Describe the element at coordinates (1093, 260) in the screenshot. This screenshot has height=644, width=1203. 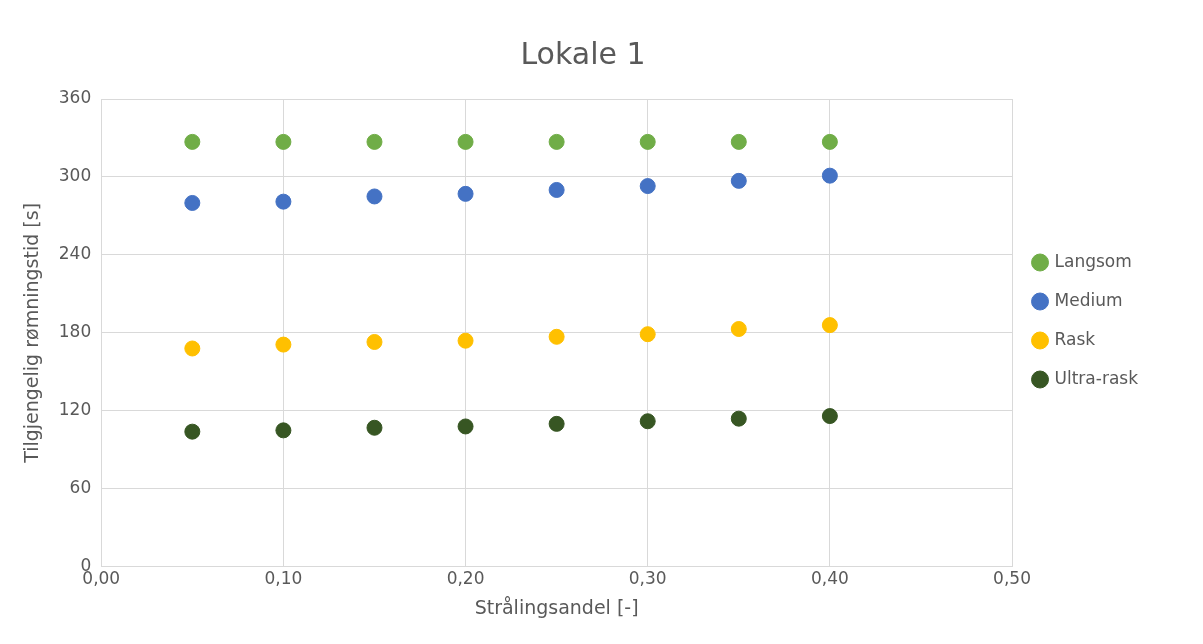
I see `legend-label: Langsom` at that location.